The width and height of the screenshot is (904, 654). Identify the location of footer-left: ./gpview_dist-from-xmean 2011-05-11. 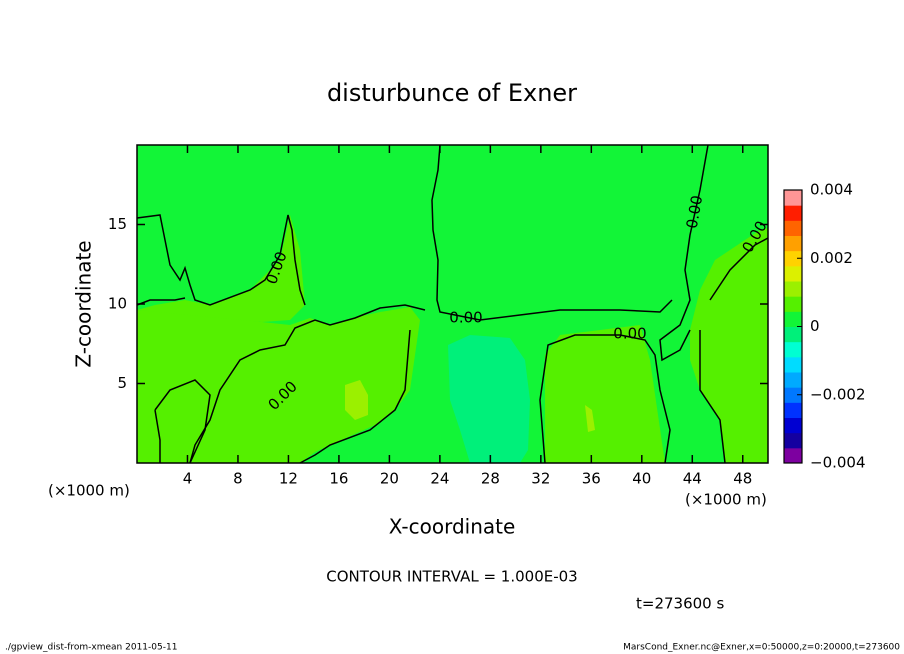
(91, 648).